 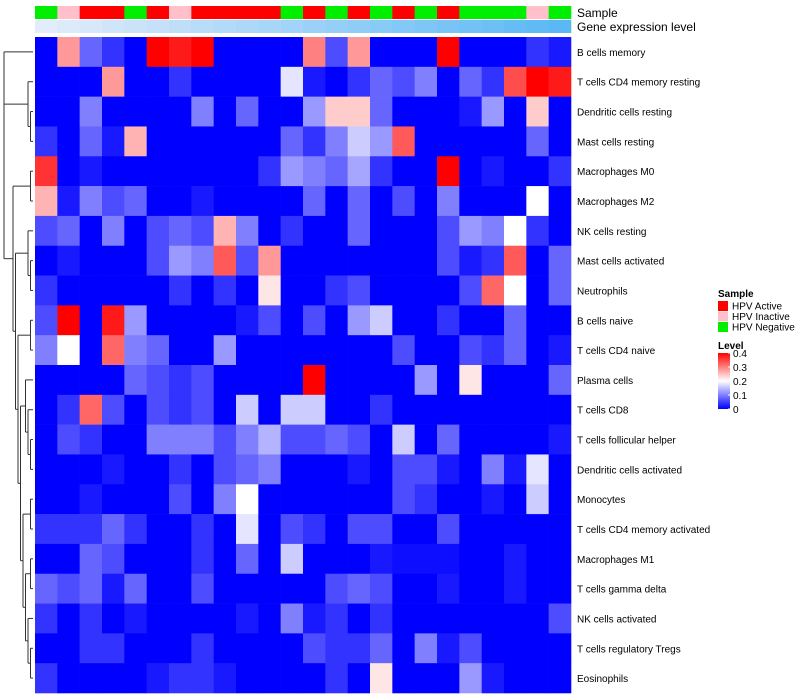 I want to click on annotation-label-sample: Sample, so click(x=597, y=13).